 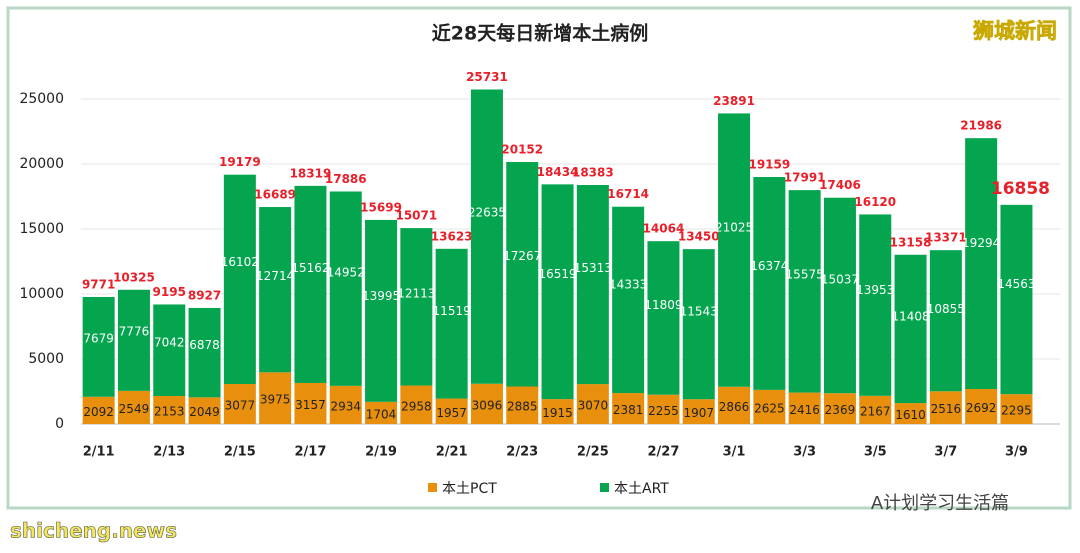 I want to click on segment-label: 11408, so click(x=910, y=317).